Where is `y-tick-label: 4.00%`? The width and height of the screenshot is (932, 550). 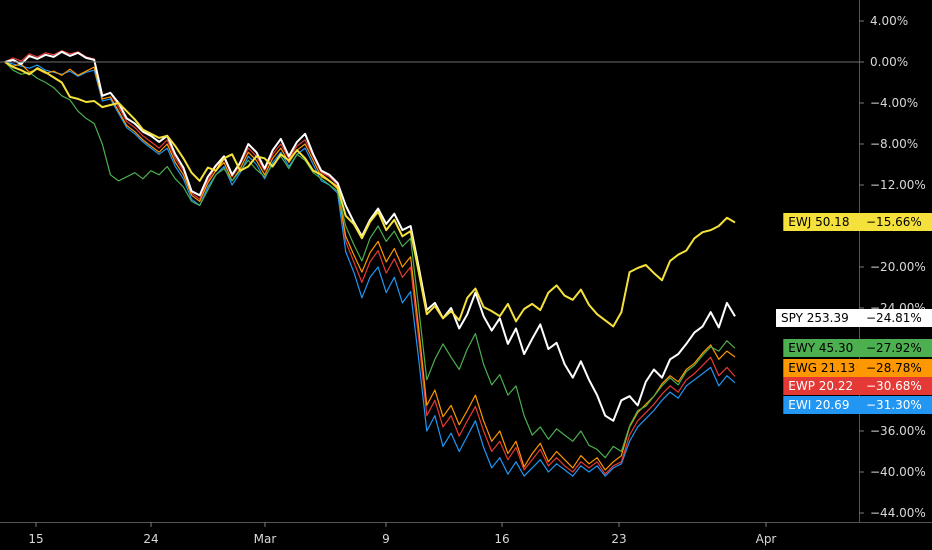 y-tick-label: 4.00% is located at coordinates (889, 21).